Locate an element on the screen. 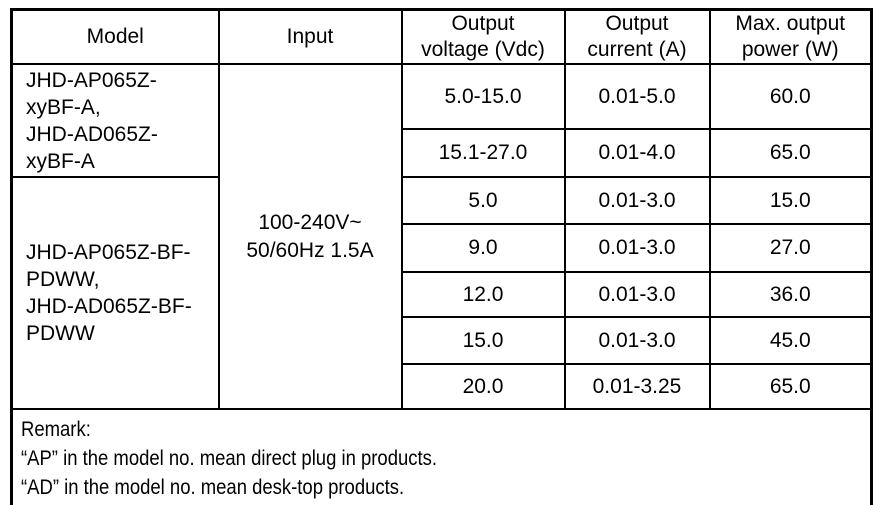  table-row: 15.0 0.01-3.0 45.0 is located at coordinates (442, 340).